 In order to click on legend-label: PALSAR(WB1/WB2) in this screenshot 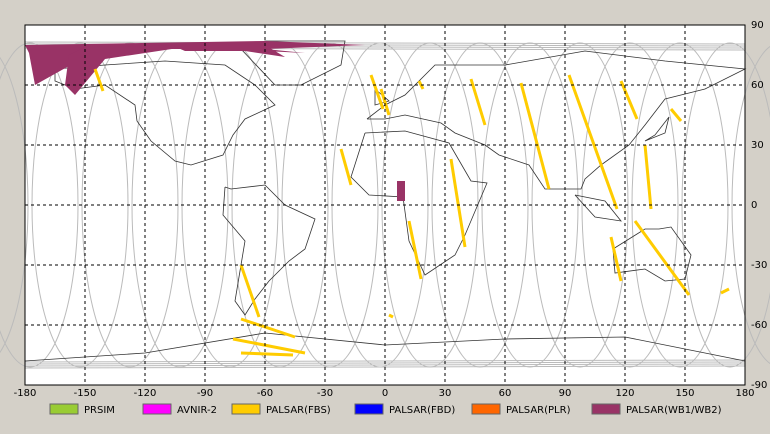, I will do `click(674, 410)`.